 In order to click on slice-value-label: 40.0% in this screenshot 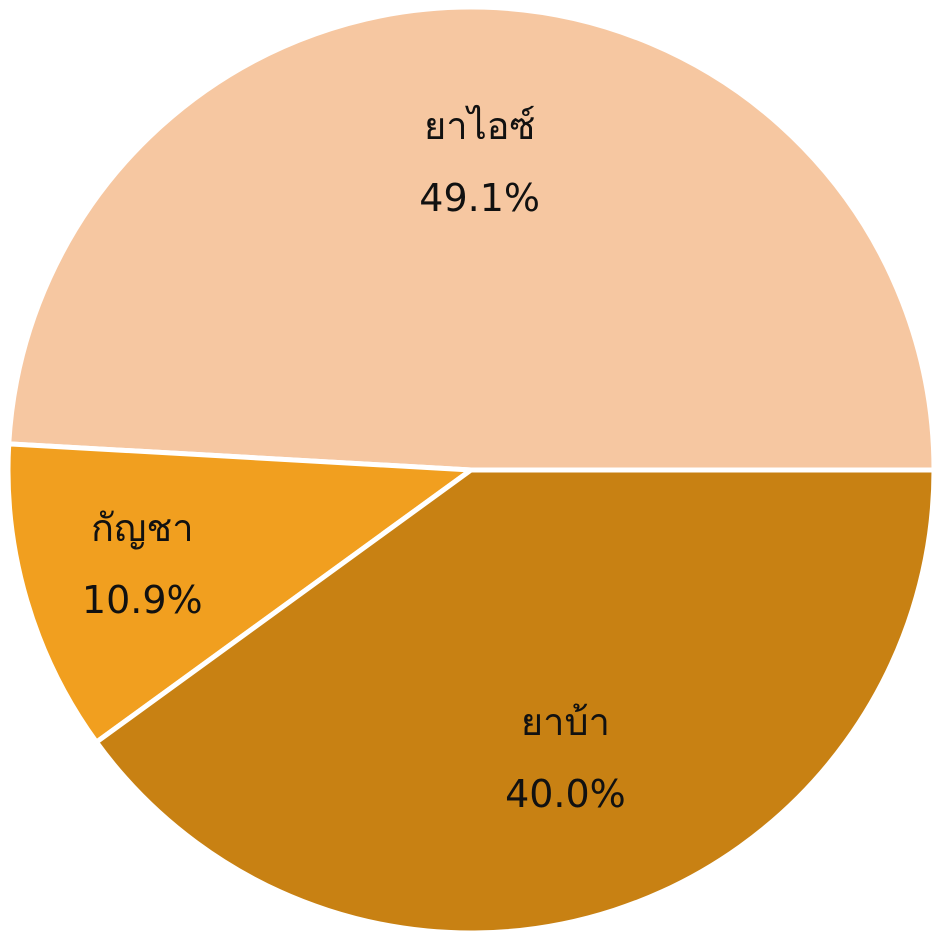, I will do `click(565, 794)`.